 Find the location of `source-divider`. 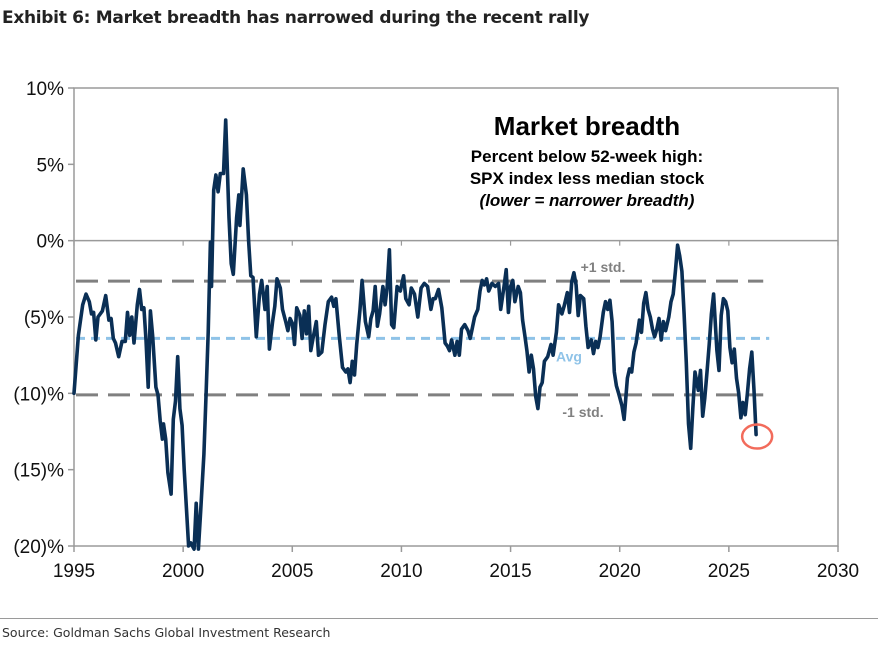

source-divider is located at coordinates (439, 618).